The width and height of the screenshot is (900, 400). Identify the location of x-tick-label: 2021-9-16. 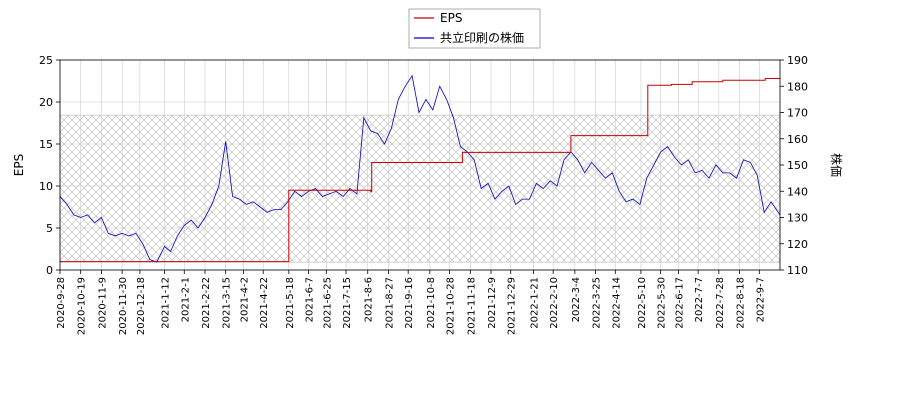
(409, 303).